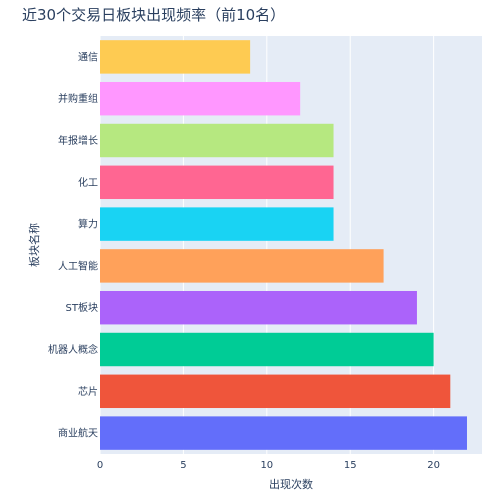 This screenshot has height=500, width=500. I want to click on x-tick-label: 15, so click(350, 465).